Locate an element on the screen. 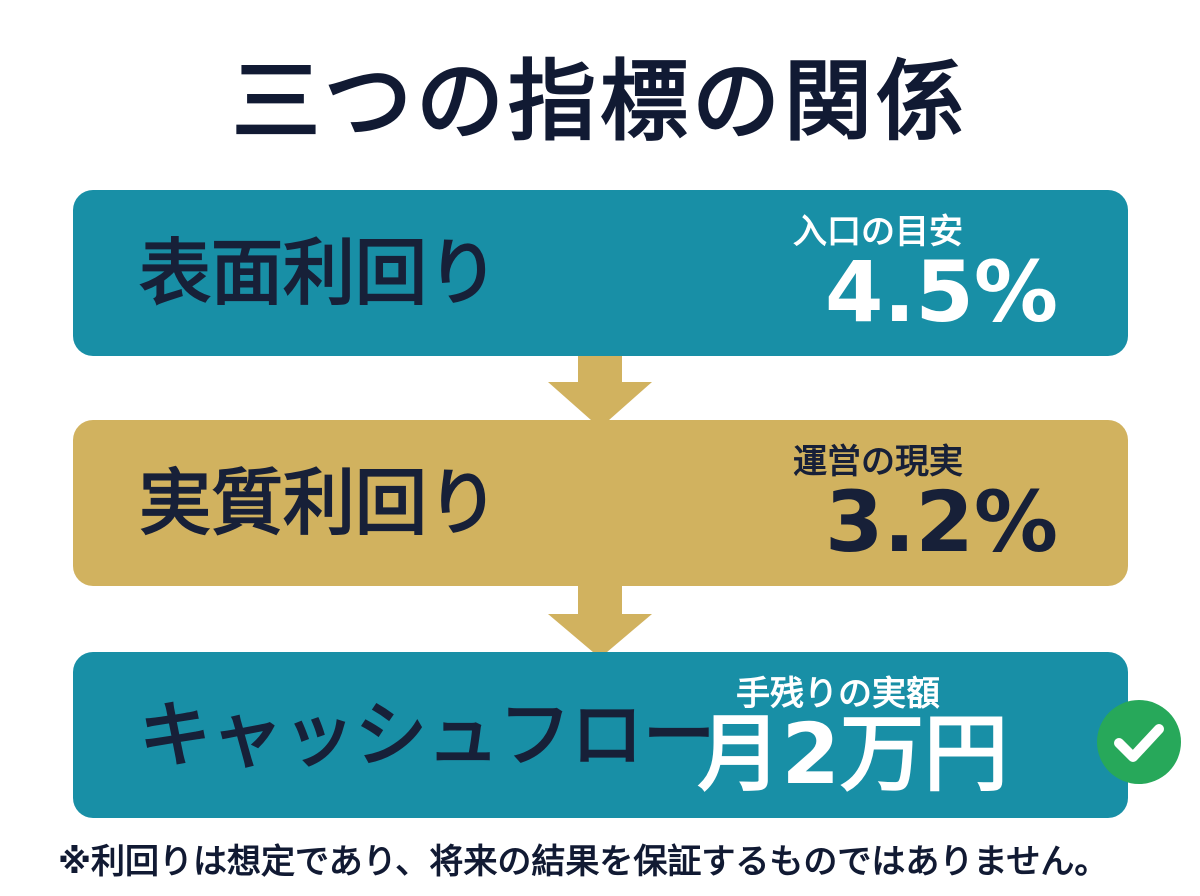 Image resolution: width=1200 pixels, height=896 pixels. box-label: 表面利回り is located at coordinates (319, 273).